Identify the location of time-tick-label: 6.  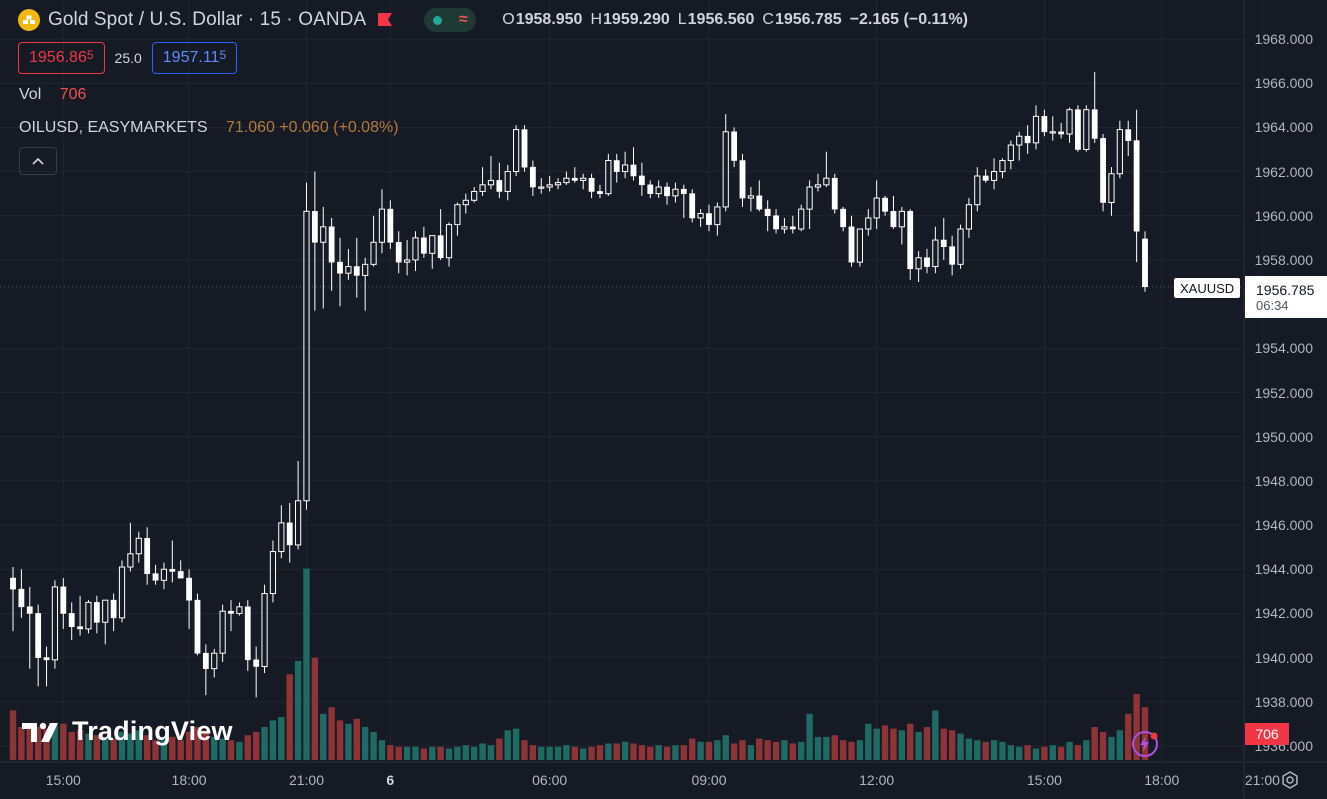
(390, 780).